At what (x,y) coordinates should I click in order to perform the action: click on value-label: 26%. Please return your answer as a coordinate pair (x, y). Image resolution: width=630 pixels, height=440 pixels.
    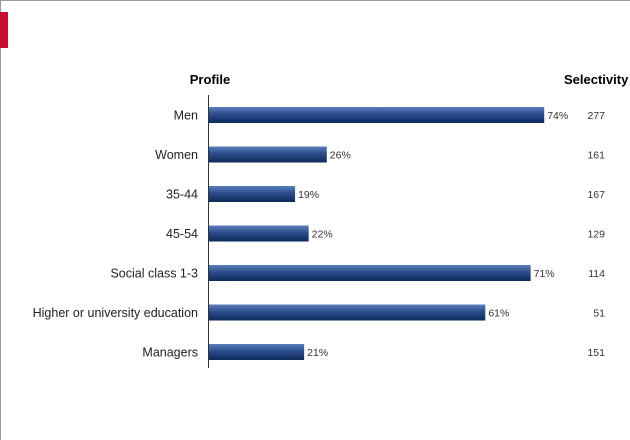
    Looking at the image, I should click on (340, 156).